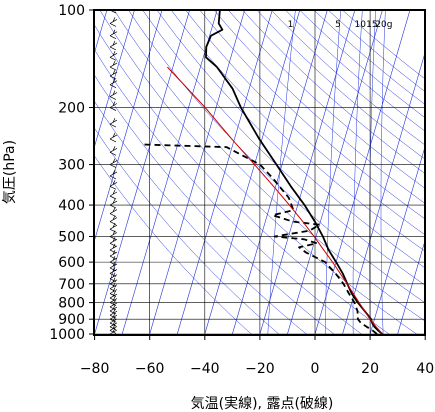 This screenshot has width=435, height=412. Describe the element at coordinates (10, 172) in the screenshot. I see `y-axis-title: 気圧(hPa)` at that location.